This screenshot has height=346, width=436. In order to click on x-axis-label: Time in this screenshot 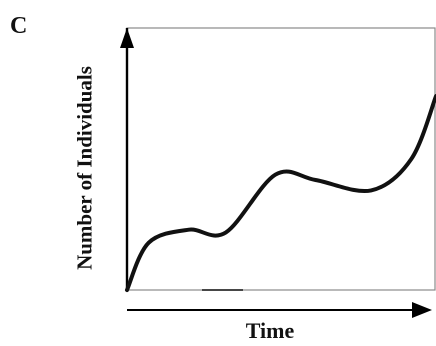, I will do `click(270, 330)`.